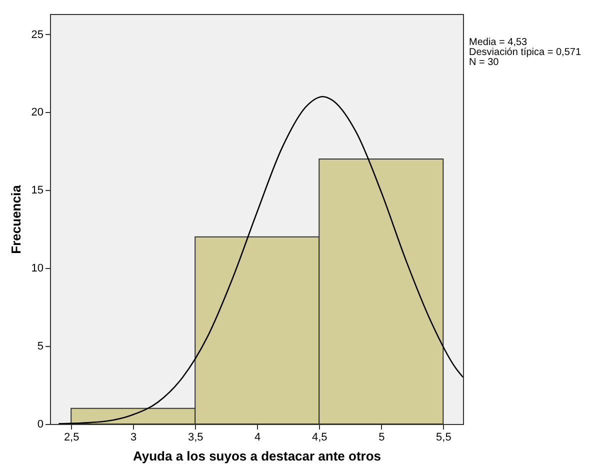 Image resolution: width=592 pixels, height=467 pixels. What do you see at coordinates (257, 456) in the screenshot?
I see `x-axis-title: Ayuda a los suyos a destacar ante otros` at bounding box center [257, 456].